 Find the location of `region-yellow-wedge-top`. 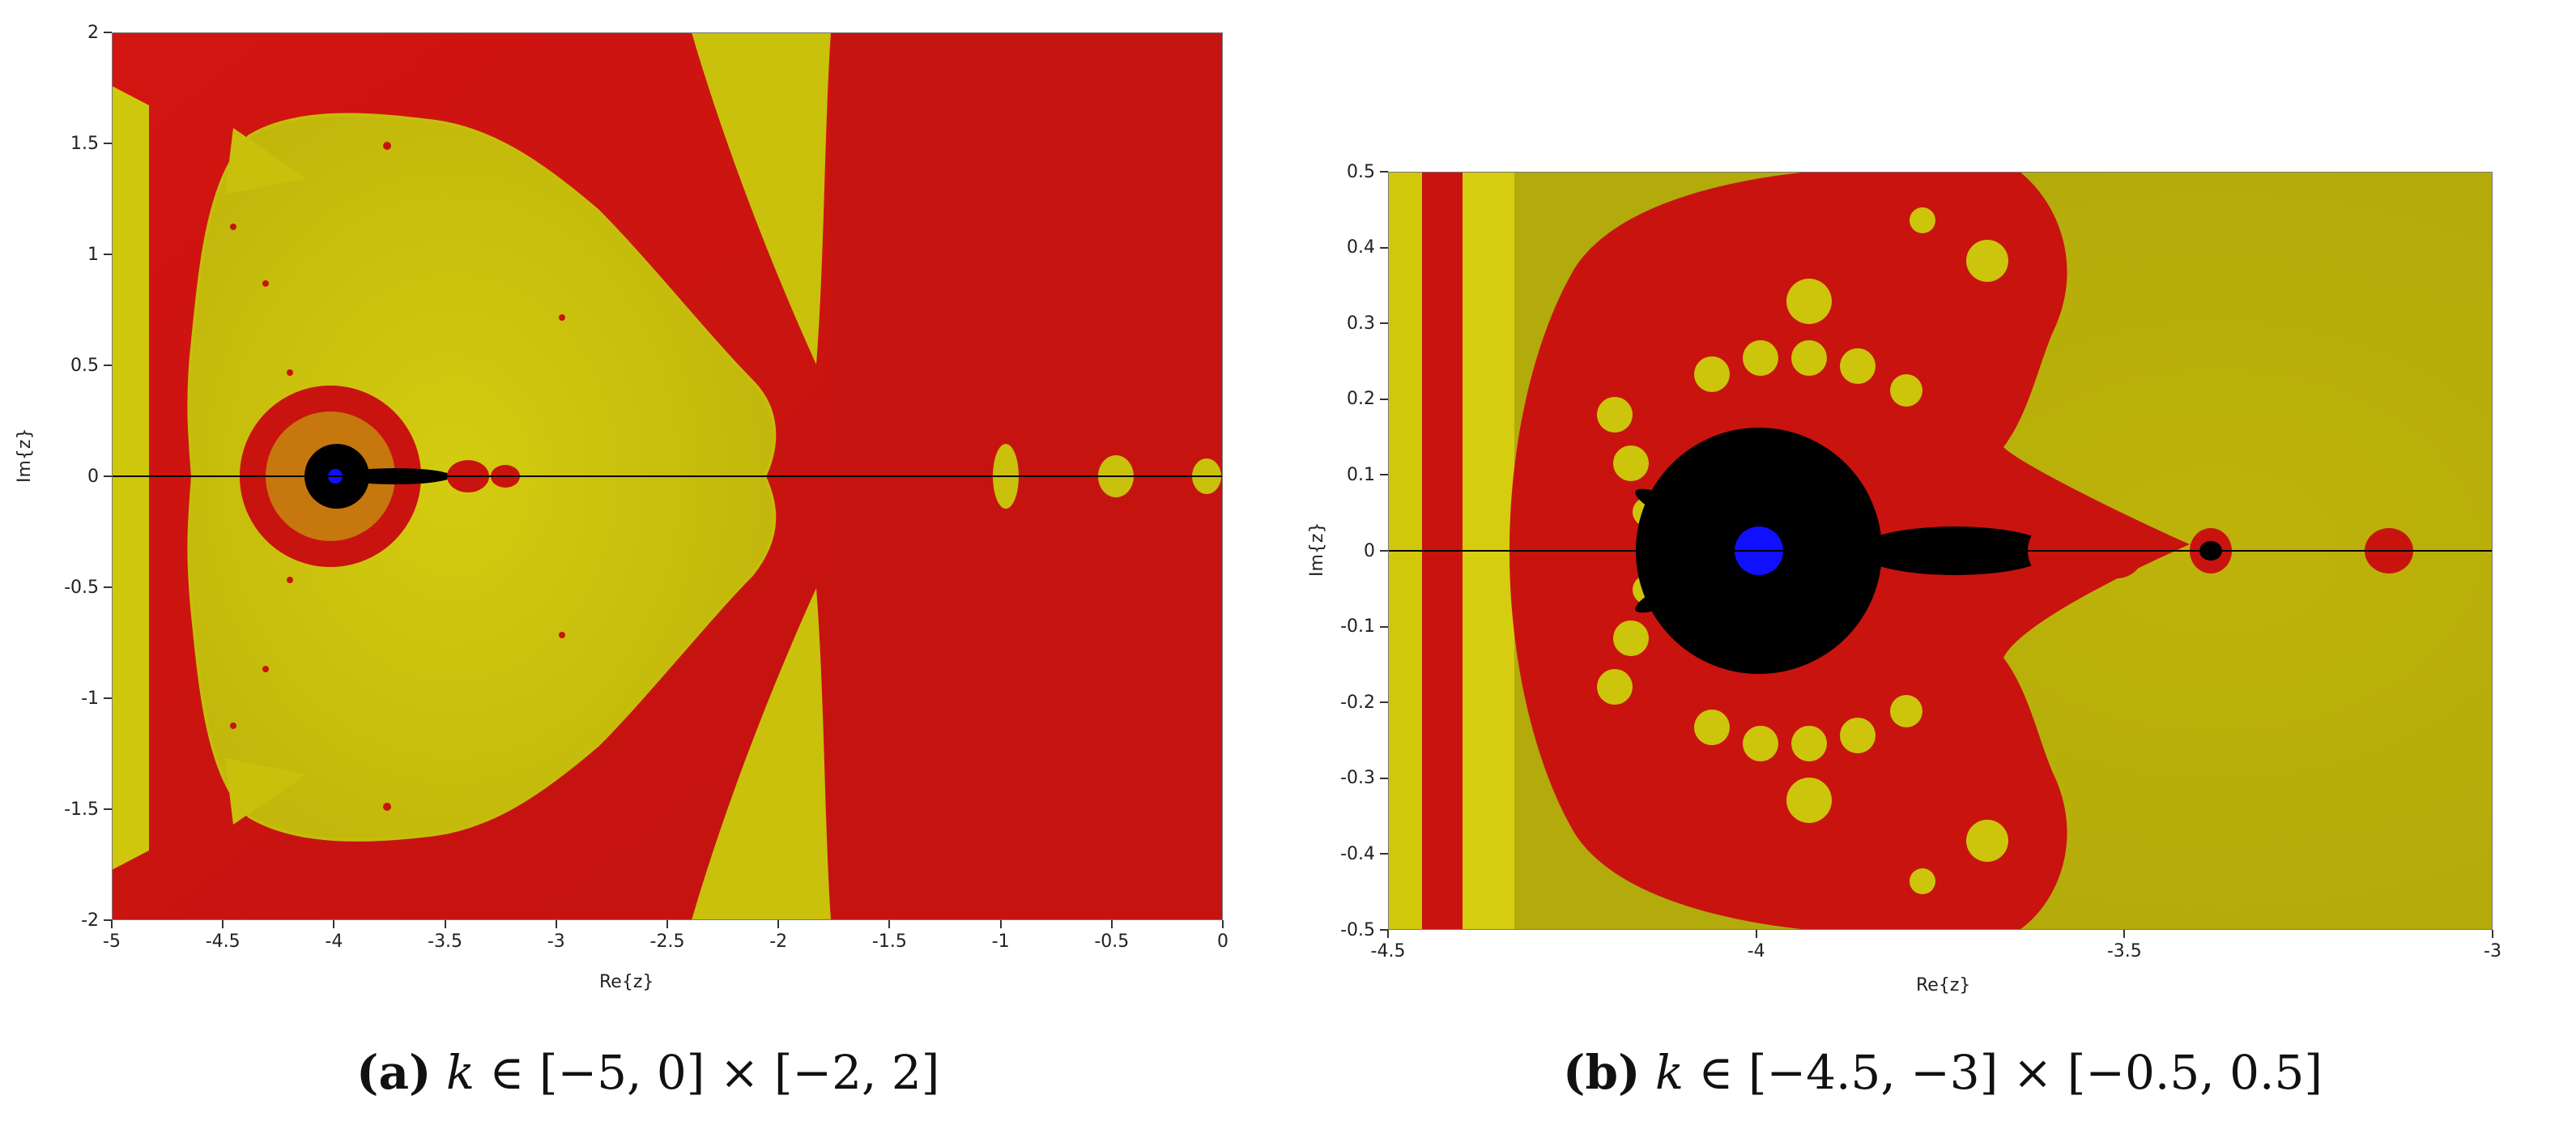

region-yellow-wedge-top is located at coordinates (761, 198).